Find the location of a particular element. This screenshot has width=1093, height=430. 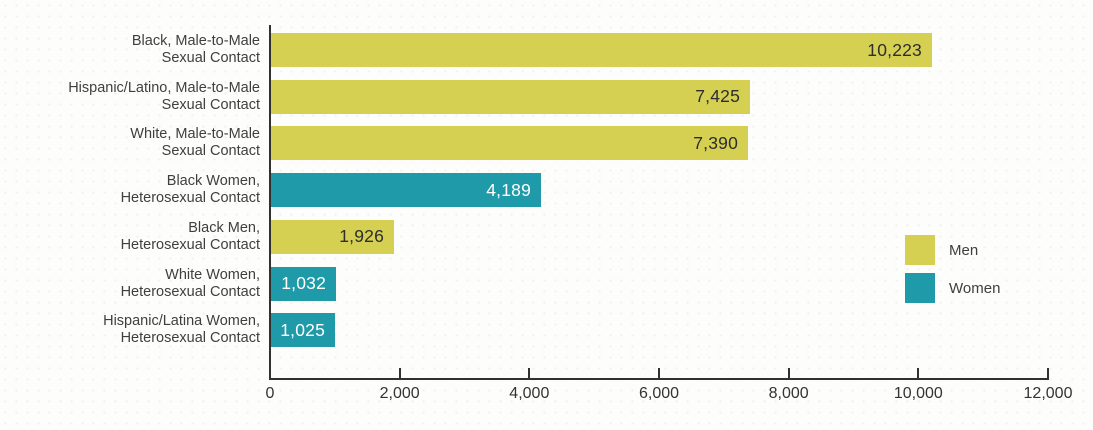

legend-item-men: Men is located at coordinates (952, 250).